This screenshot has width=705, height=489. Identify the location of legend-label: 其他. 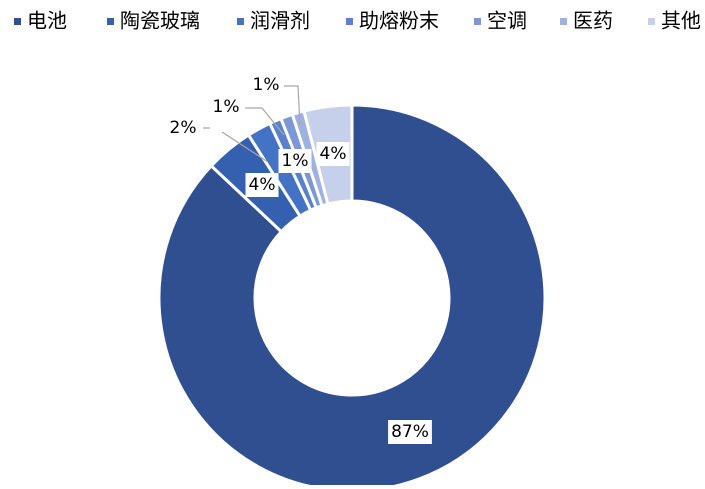
(681, 21).